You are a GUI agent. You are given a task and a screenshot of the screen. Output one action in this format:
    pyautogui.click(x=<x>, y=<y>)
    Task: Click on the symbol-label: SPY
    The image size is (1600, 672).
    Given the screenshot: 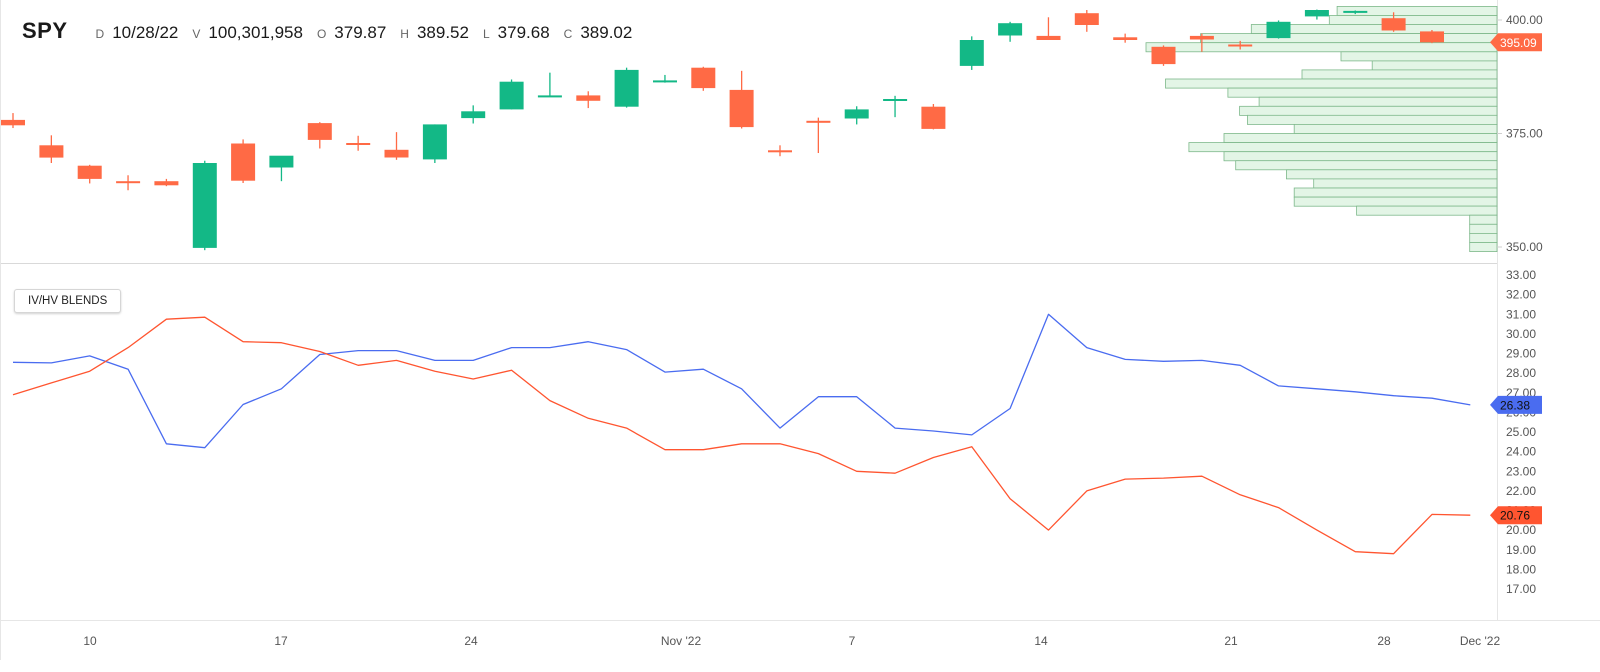 What is the action you would take?
    pyautogui.click(x=45, y=30)
    